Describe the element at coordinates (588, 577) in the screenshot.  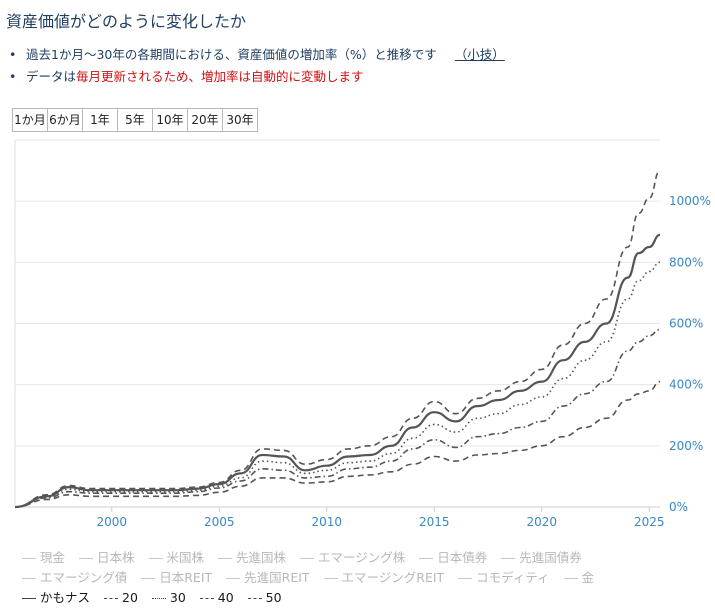
I see `legend-label: 金` at that location.